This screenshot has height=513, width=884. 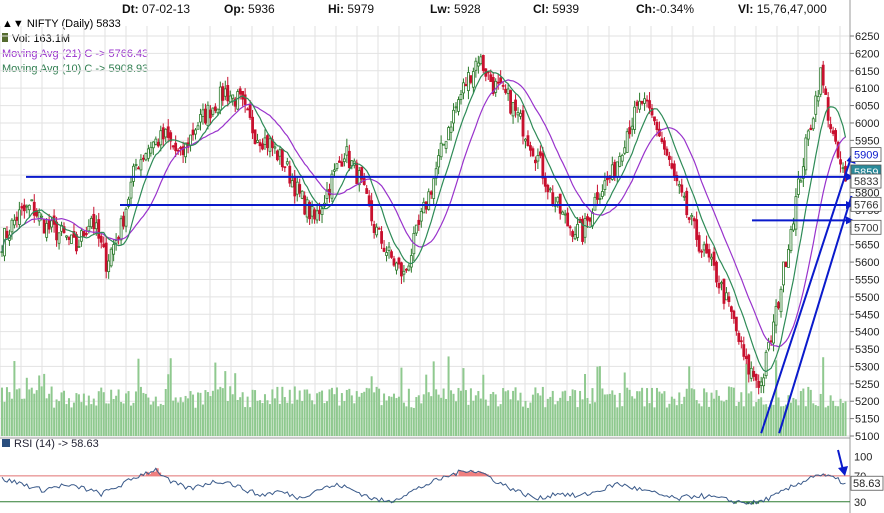 What do you see at coordinates (75, 69) in the screenshot?
I see `legend-ma10: Moving Avg (10) C -> 5908.93` at bounding box center [75, 69].